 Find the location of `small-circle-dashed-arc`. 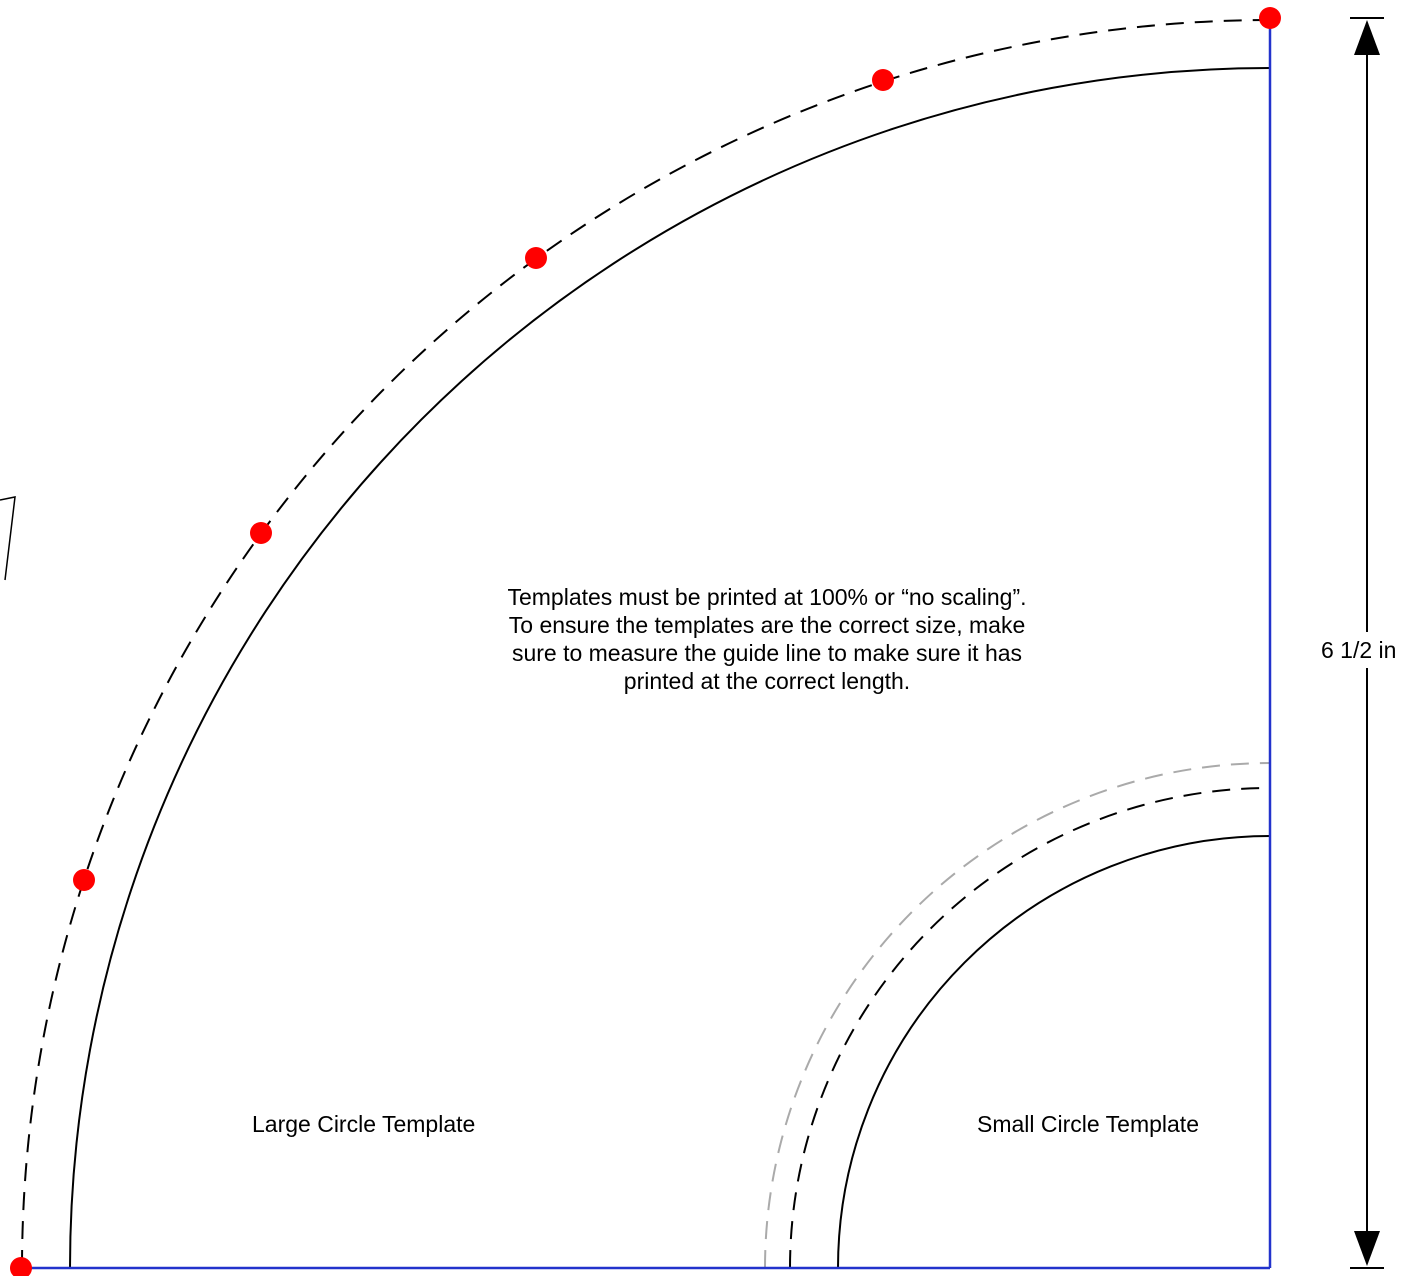

small-circle-dashed-arc is located at coordinates (1030, 1028).